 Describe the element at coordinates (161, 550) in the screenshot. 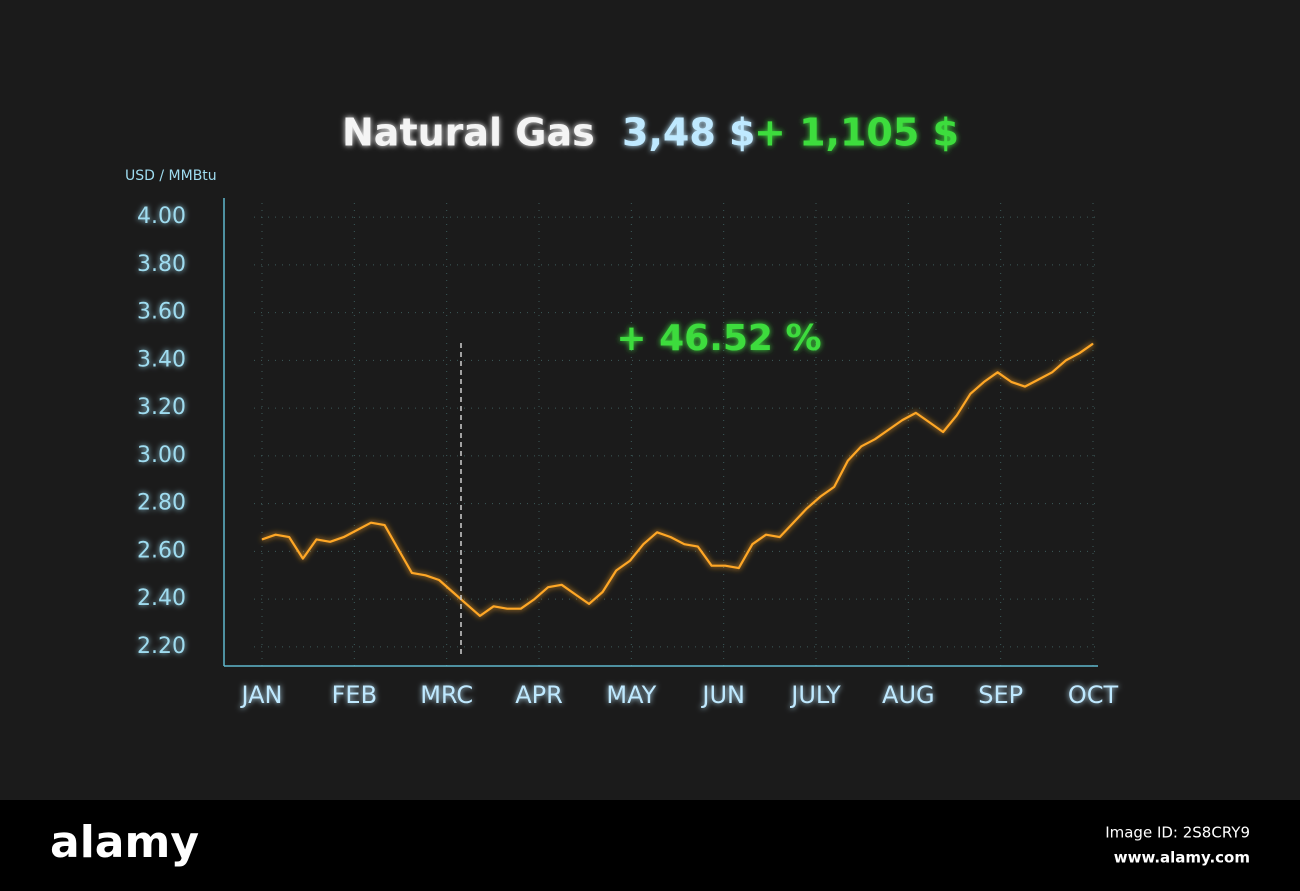

I see `y-tick-label: 2.60` at that location.